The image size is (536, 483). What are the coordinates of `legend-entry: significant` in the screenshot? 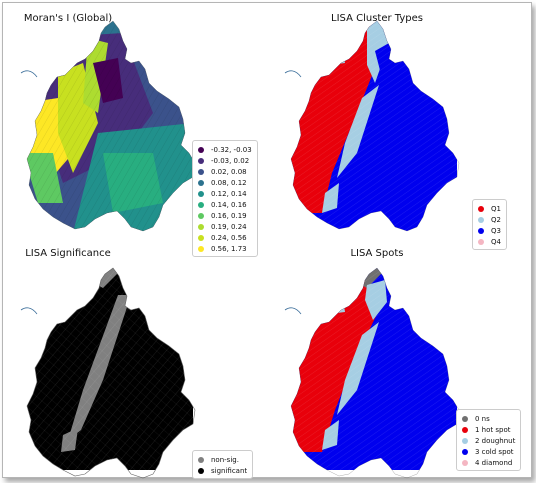 It's located at (222, 470).